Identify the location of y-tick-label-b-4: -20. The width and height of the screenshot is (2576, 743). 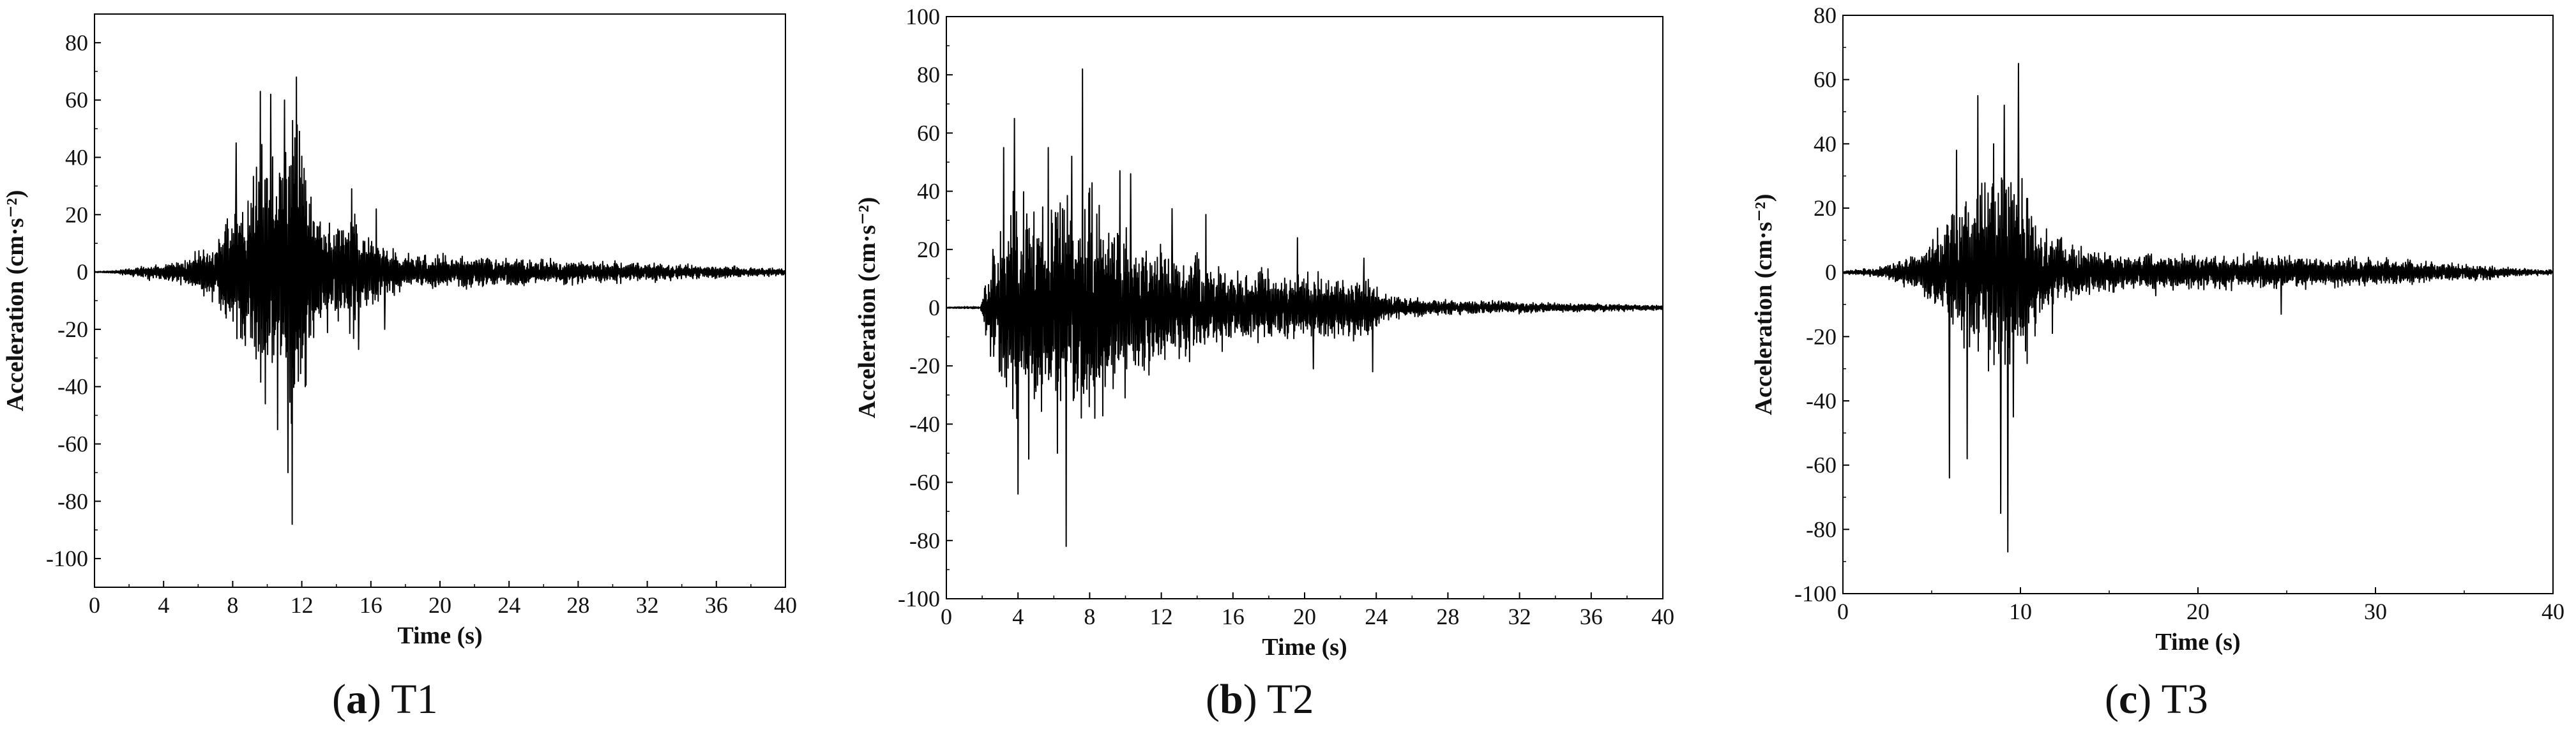
(925, 366).